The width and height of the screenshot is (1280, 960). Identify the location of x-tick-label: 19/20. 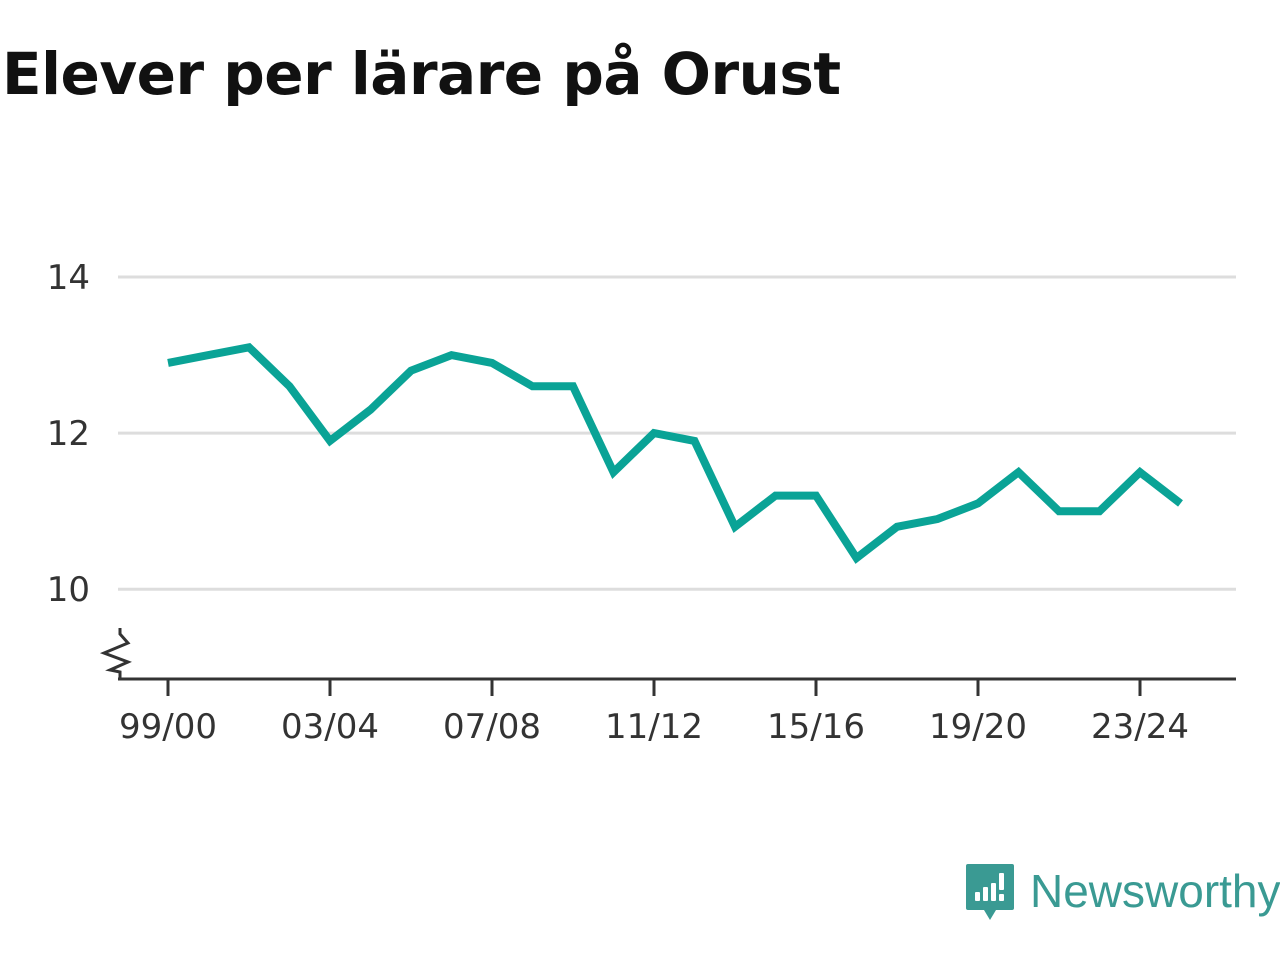
(978, 727).